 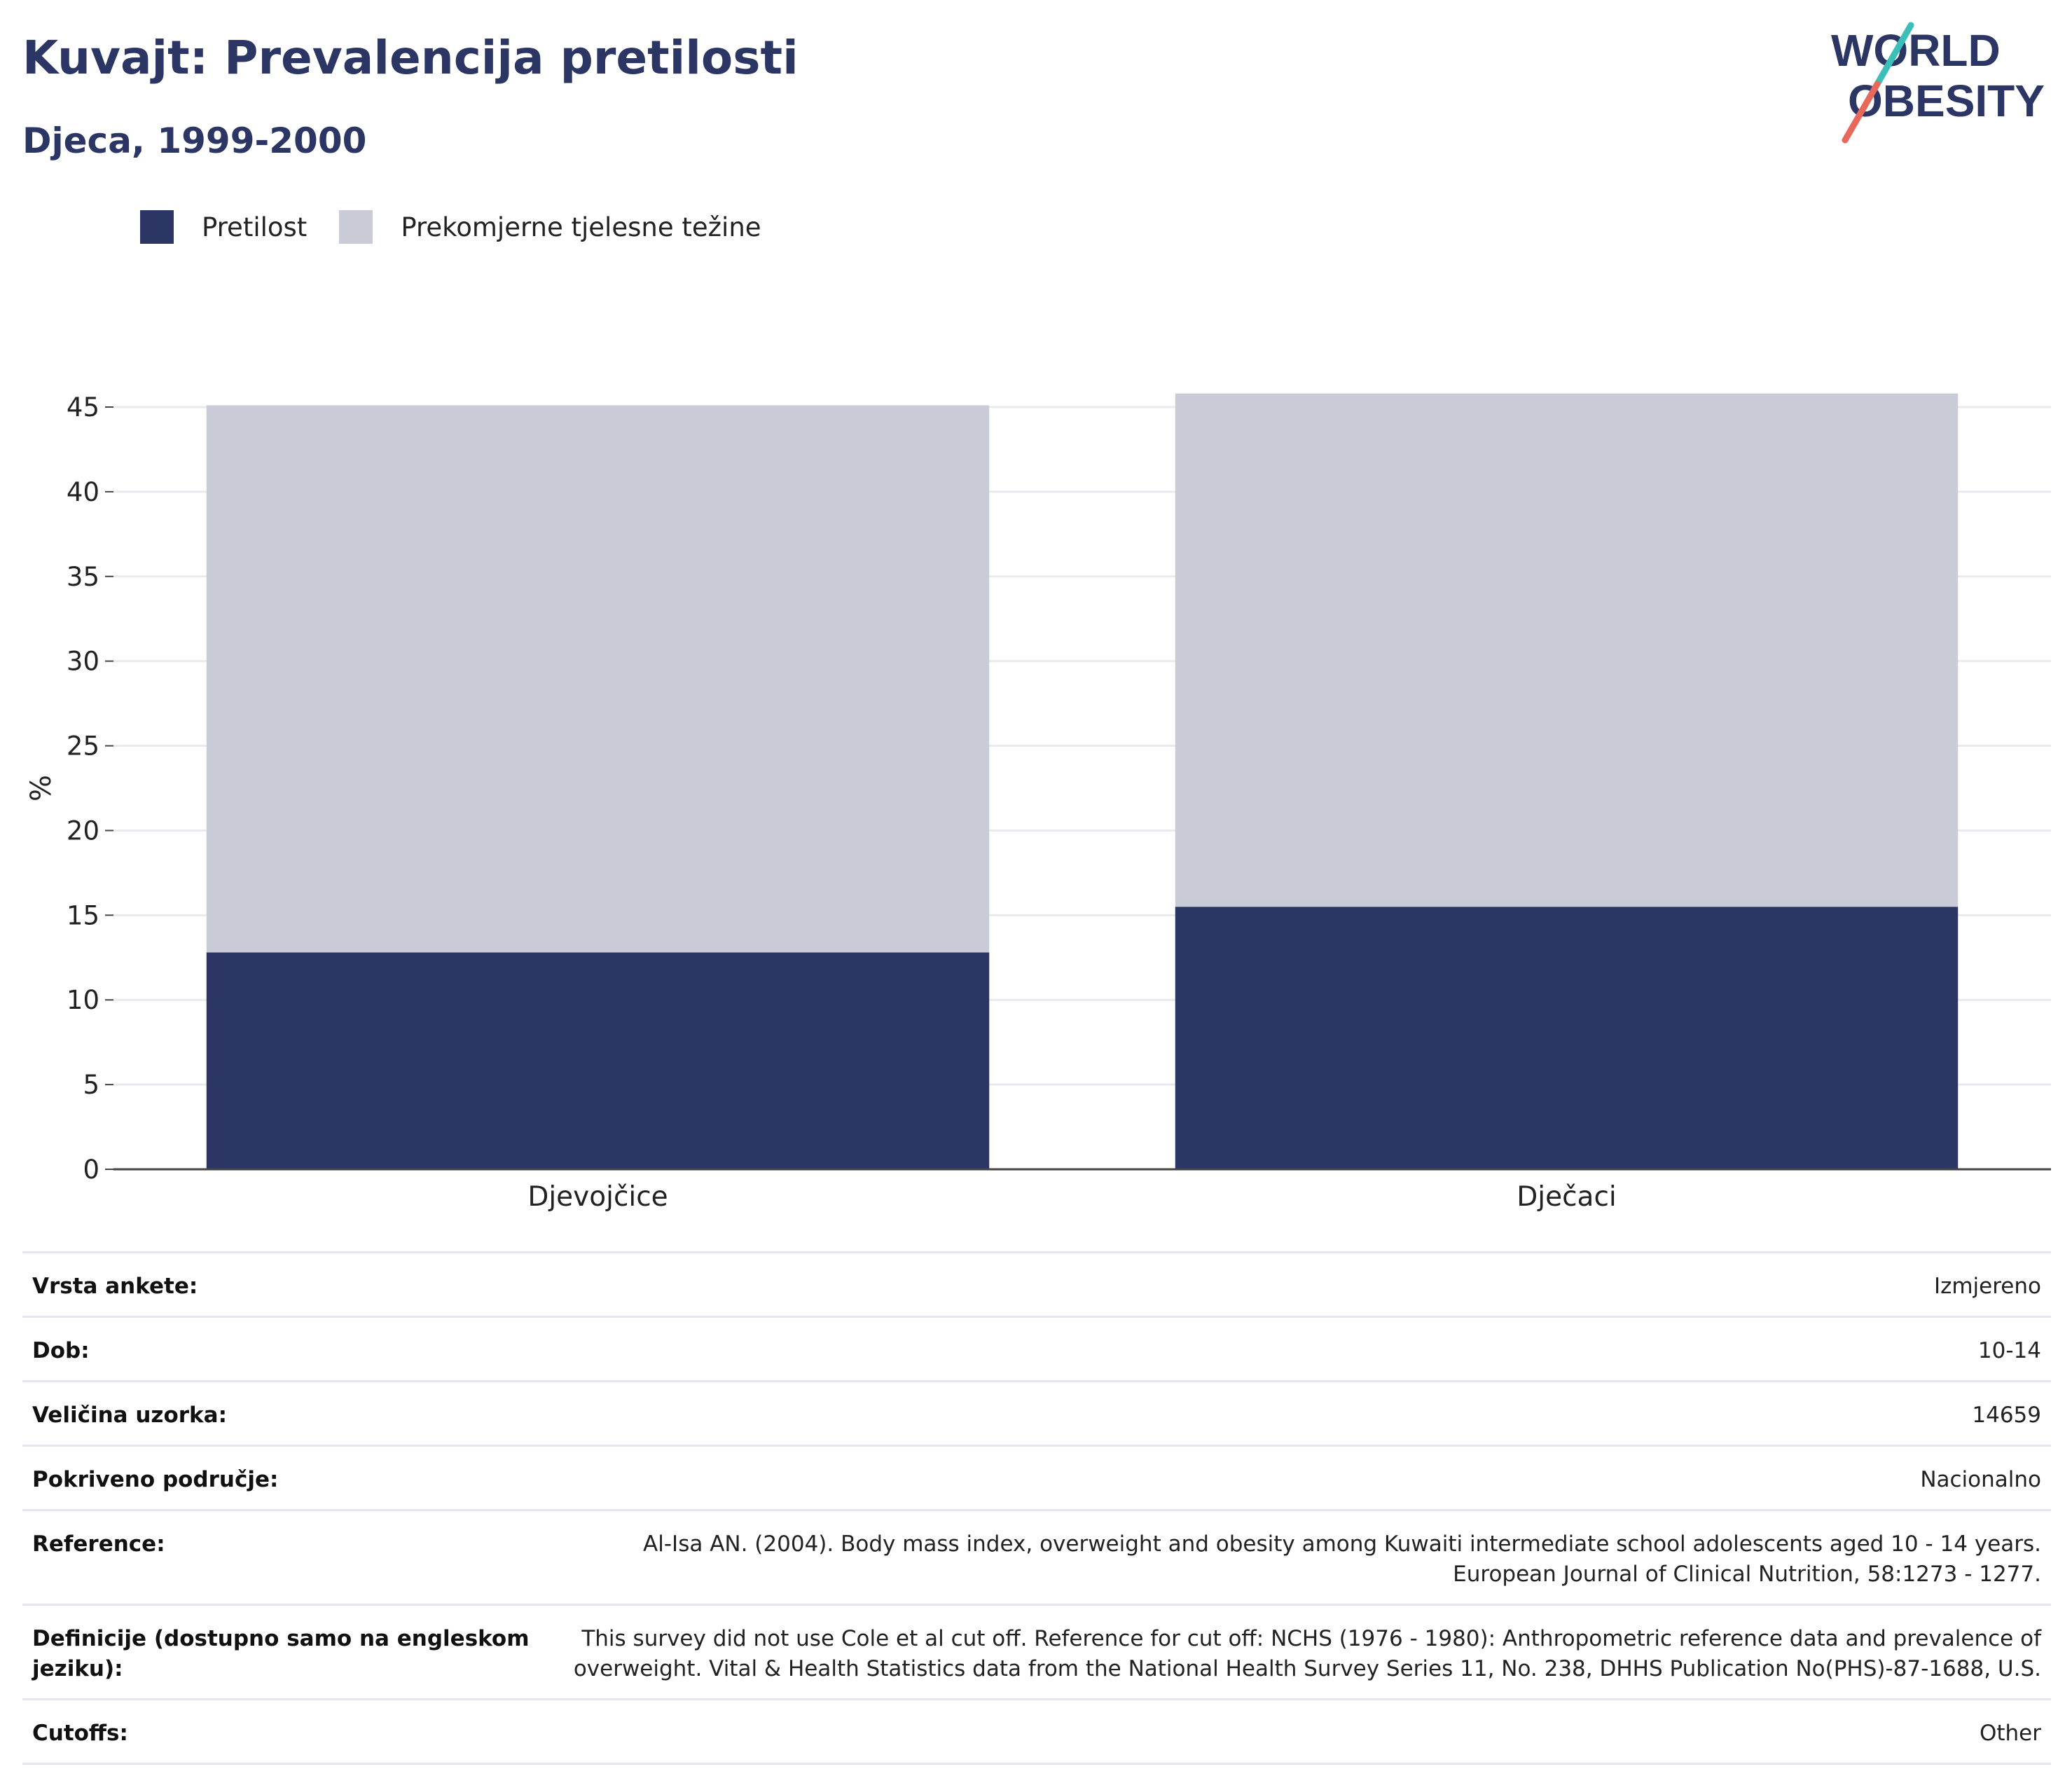 I want to click on info-key: Dob:, so click(x=61, y=1350).